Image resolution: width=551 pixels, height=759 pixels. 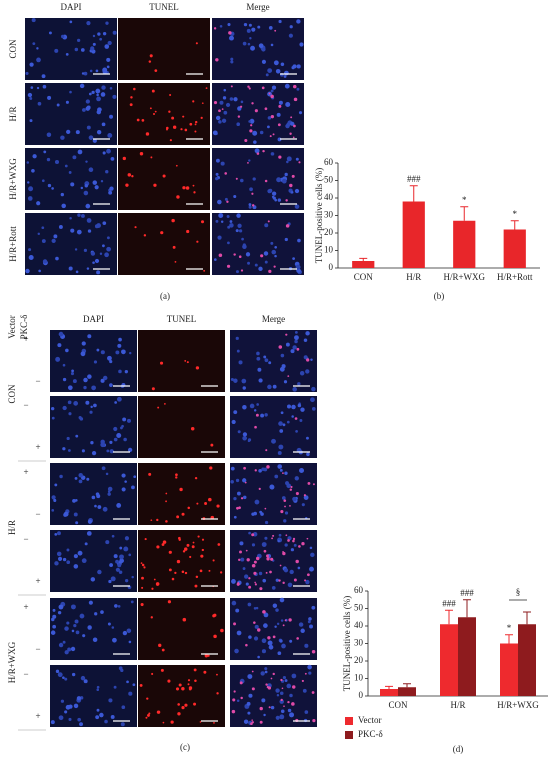 I want to click on y-tick-label: 10, so click(x=329, y=250).